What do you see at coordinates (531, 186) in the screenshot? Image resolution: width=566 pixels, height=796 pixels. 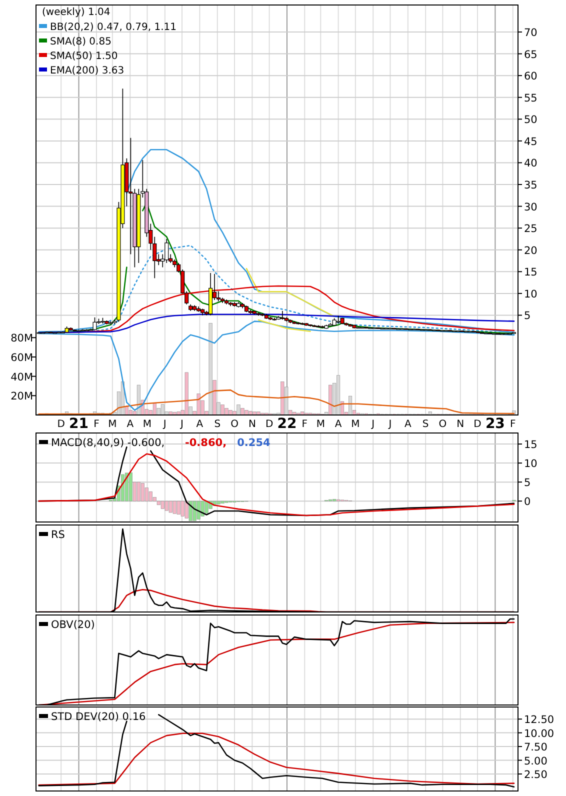 I see `y-tick-label: 35` at bounding box center [531, 186].